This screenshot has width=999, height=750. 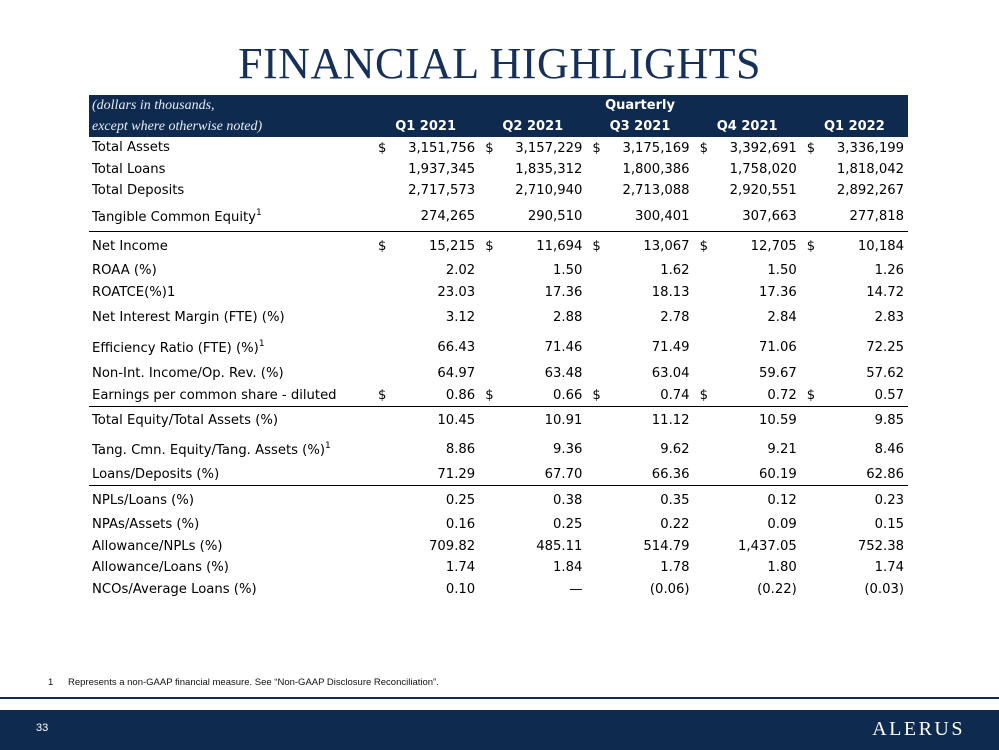 What do you see at coordinates (230, 568) in the screenshot?
I see `row-label: Allowance/Loans (%)` at bounding box center [230, 568].